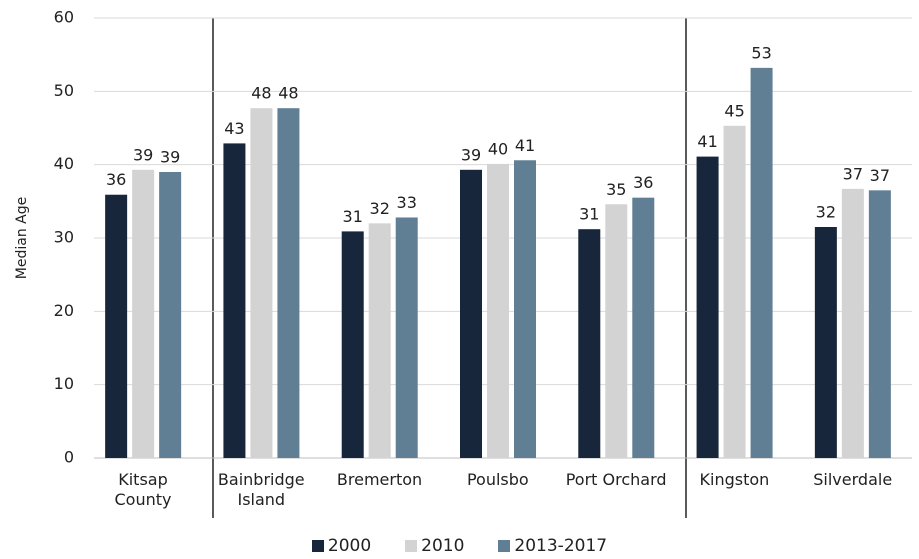  I want to click on x-tick-label: Kingston, so click(734, 479).